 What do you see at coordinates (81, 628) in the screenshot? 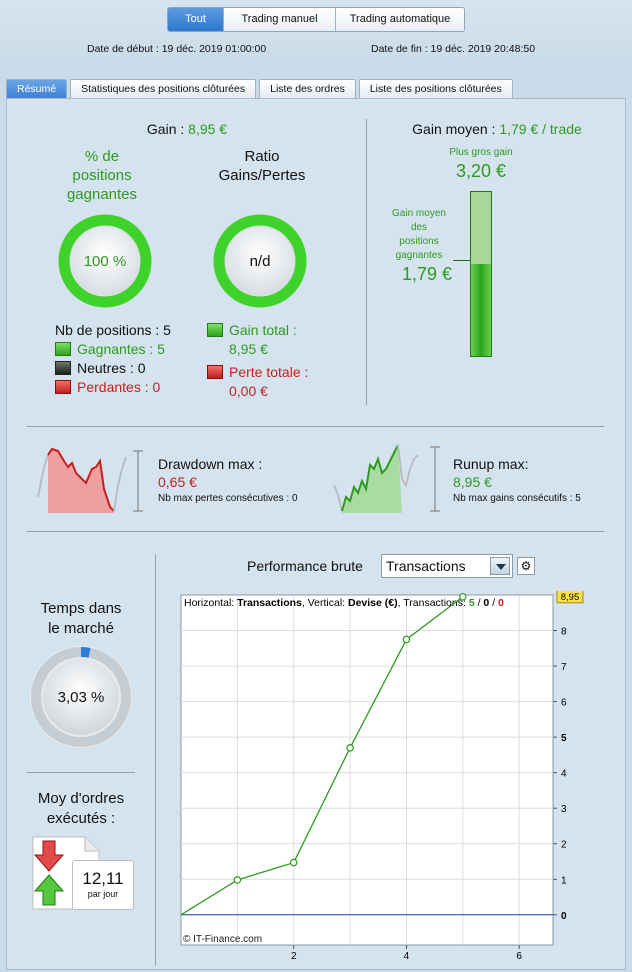
I see `temps-label-line: le marché` at bounding box center [81, 628].